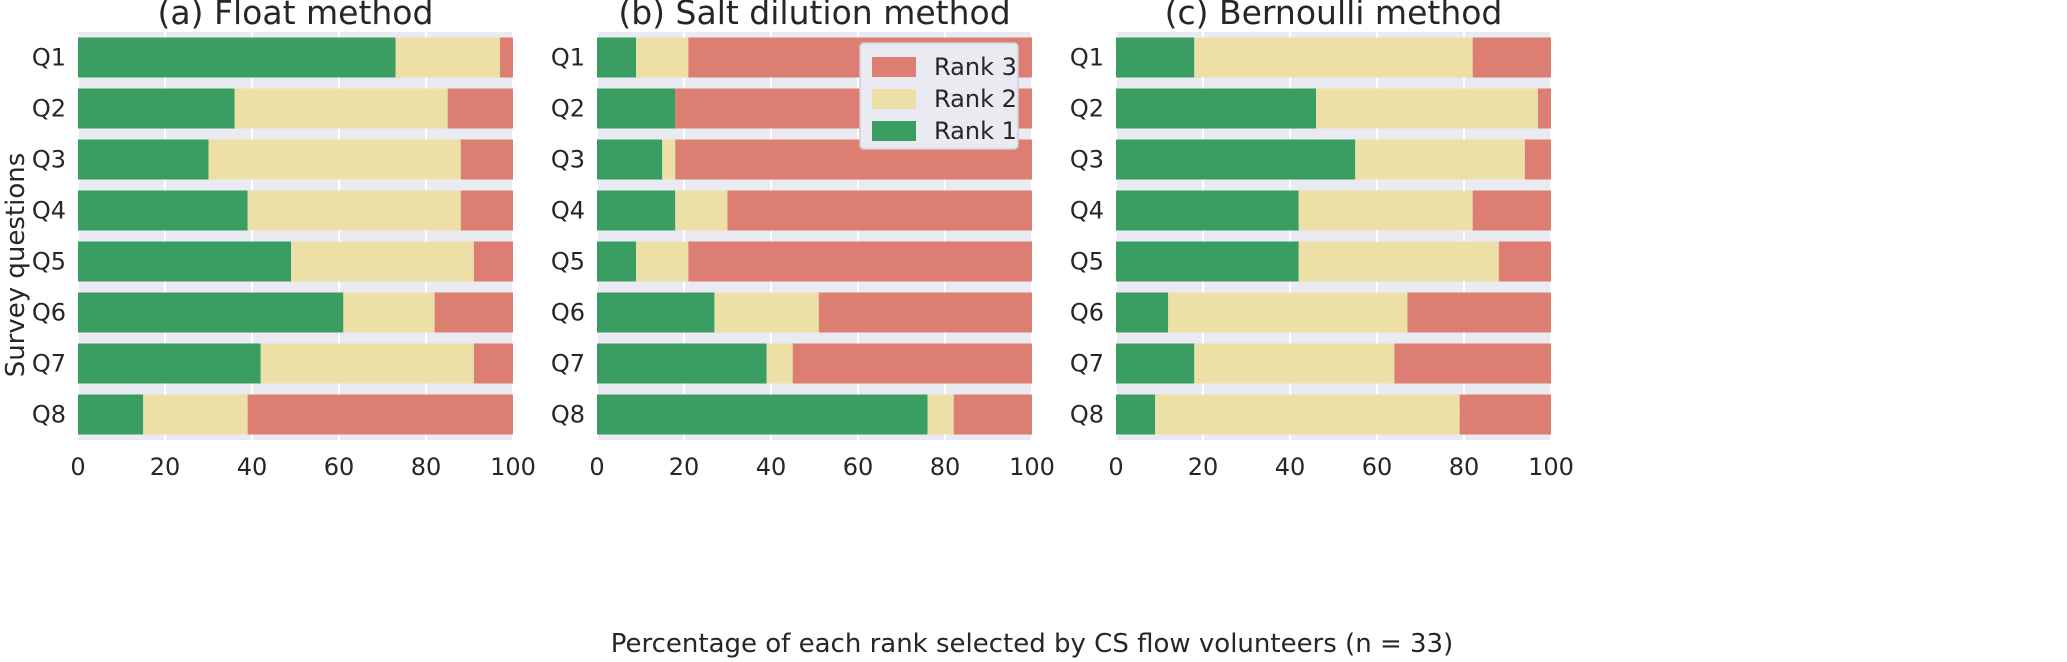  I want to click on panel-title: (a) Float method, so click(296, 16).